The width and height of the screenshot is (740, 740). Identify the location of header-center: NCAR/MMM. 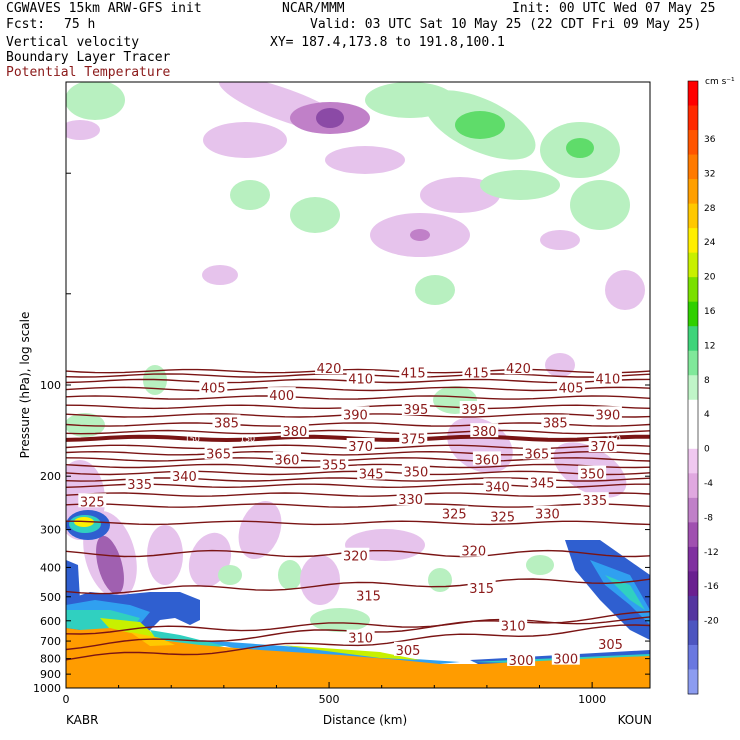
(313, 8).